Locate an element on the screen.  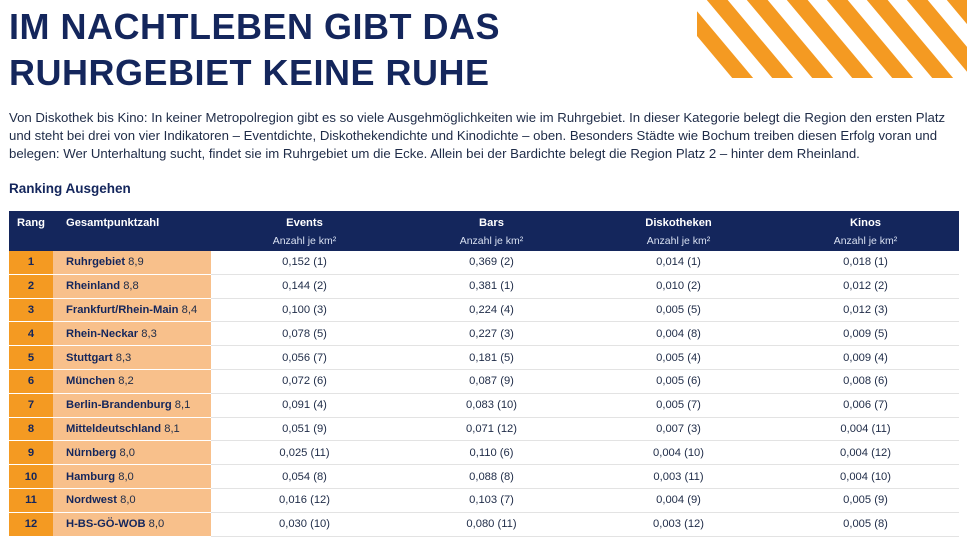
events-cell: 0,078 (5) is located at coordinates (304, 334).